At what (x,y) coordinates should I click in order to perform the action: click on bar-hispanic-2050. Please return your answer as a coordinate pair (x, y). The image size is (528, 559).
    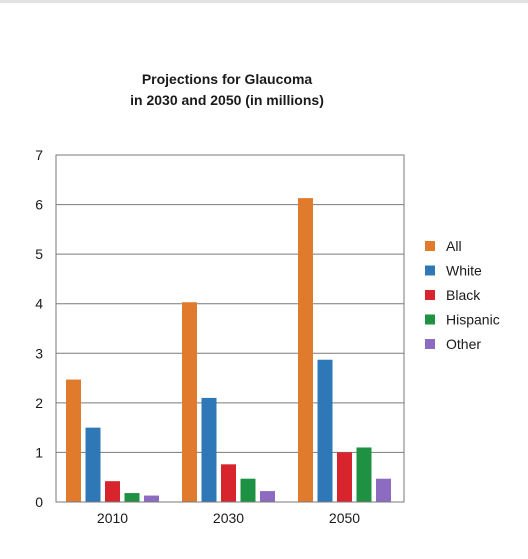
    Looking at the image, I should click on (364, 474).